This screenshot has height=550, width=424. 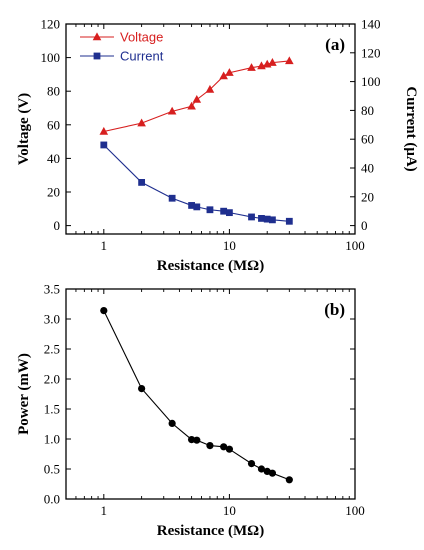 I want to click on panel-0-ytick-label: 0, so click(x=57, y=225).